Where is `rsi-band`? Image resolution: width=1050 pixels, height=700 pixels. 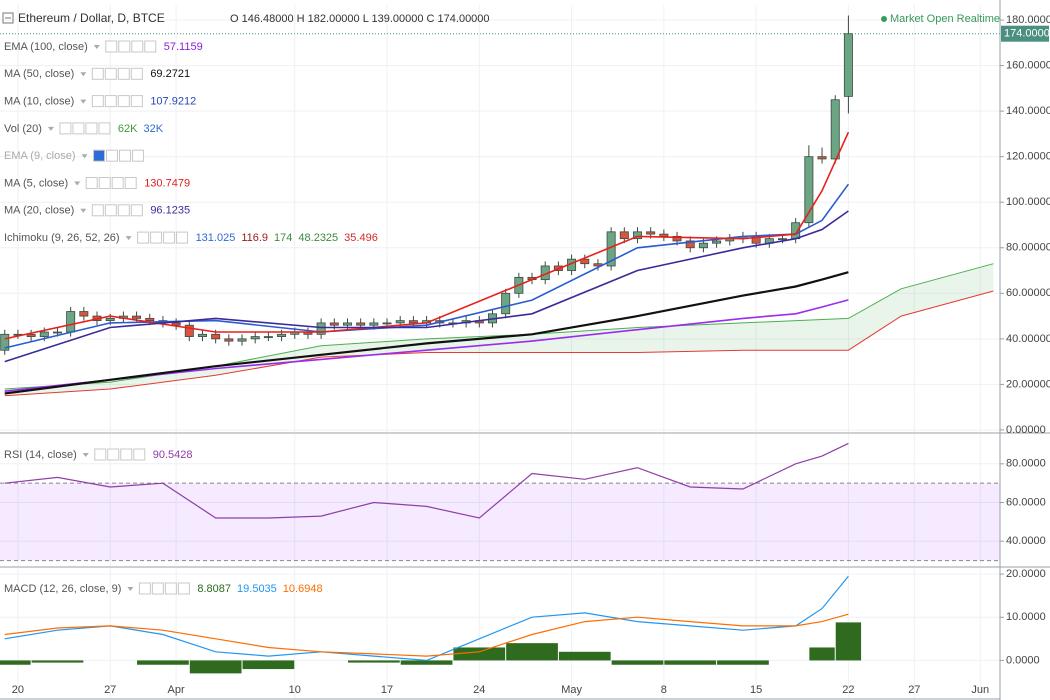 rsi-band is located at coordinates (500, 522).